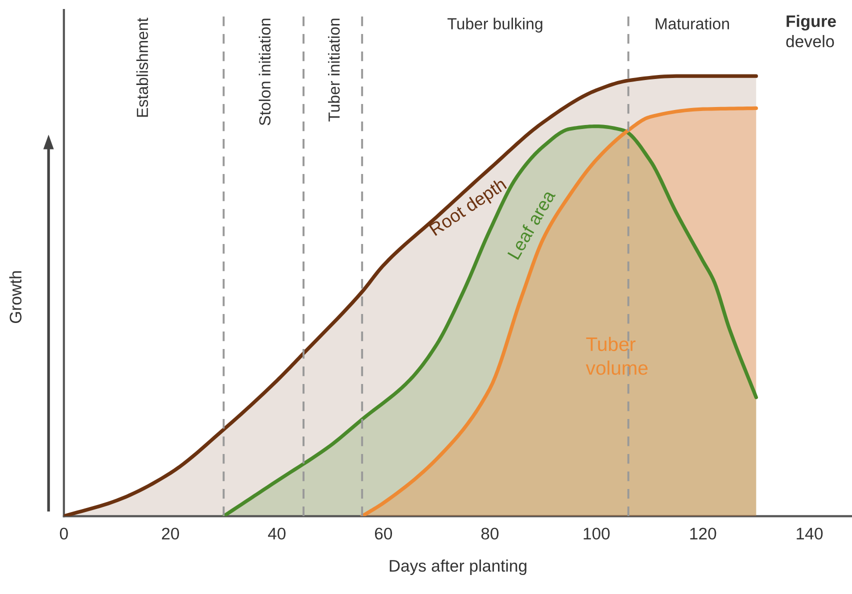  Describe the element at coordinates (383, 534) in the screenshot. I see `x-tick-label: 60` at that location.